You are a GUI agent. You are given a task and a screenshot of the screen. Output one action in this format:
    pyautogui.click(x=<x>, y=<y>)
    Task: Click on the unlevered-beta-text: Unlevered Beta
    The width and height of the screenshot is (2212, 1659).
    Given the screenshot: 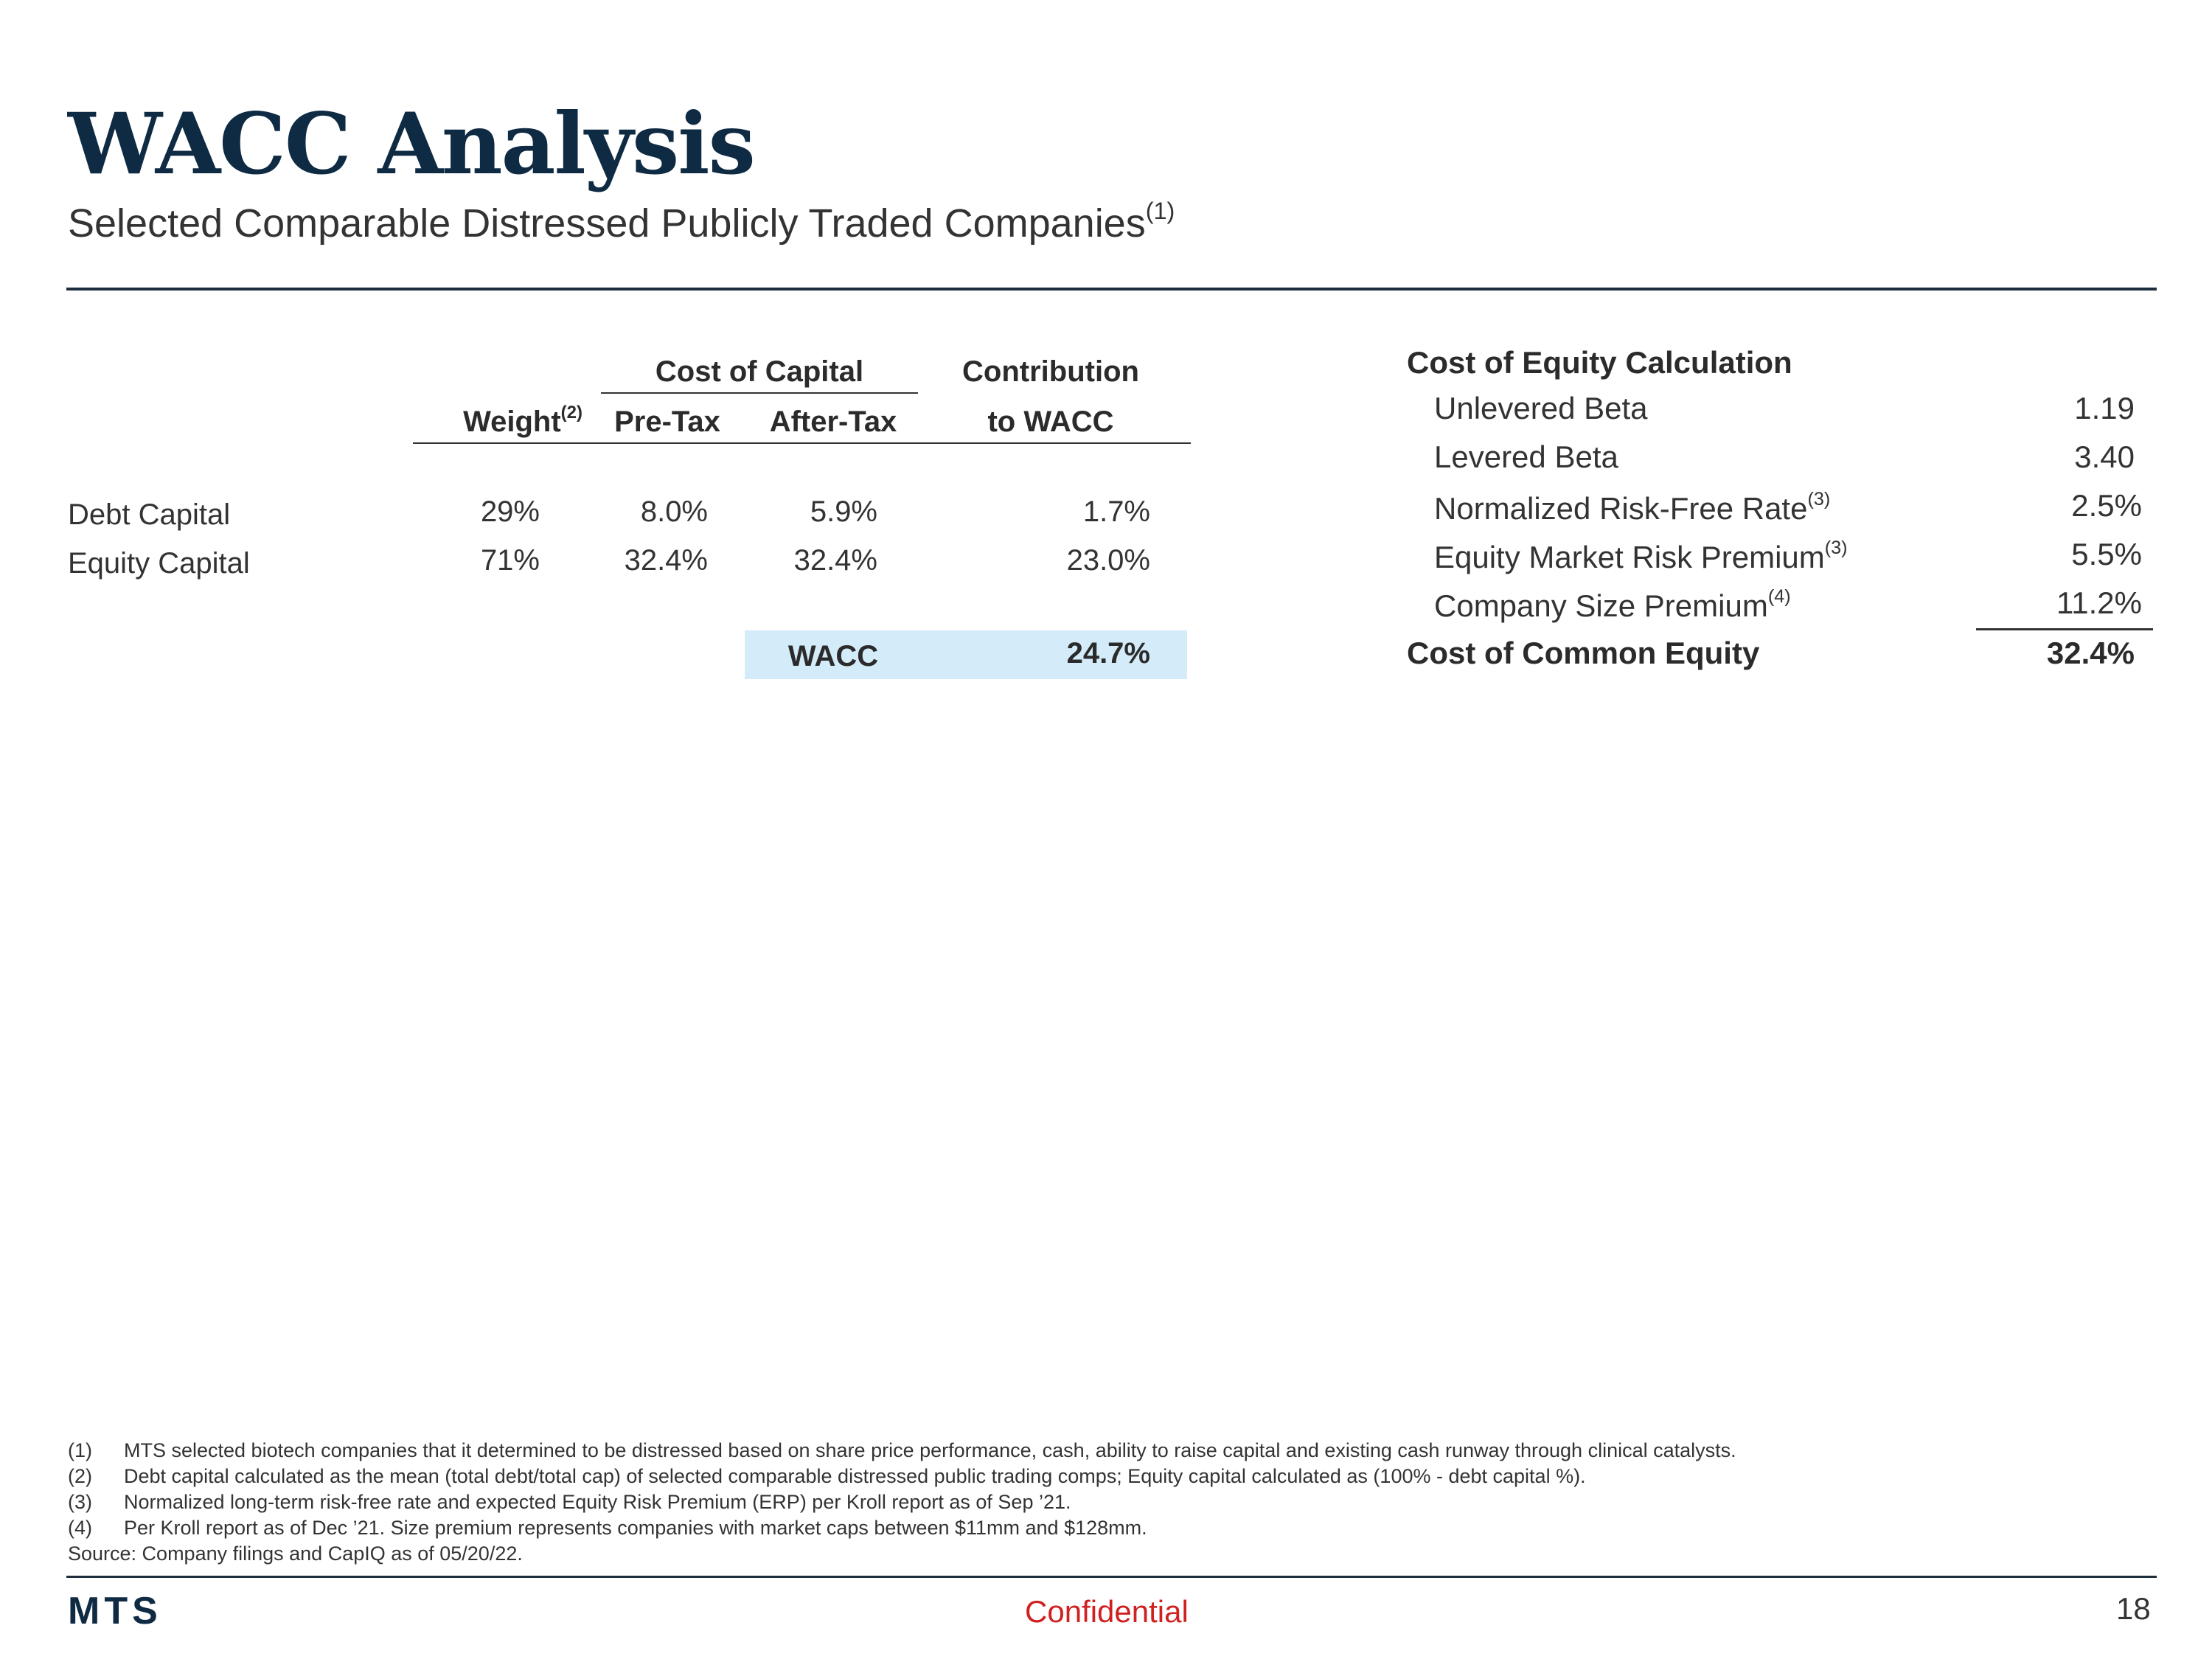 What is the action you would take?
    pyautogui.click(x=1541, y=408)
    